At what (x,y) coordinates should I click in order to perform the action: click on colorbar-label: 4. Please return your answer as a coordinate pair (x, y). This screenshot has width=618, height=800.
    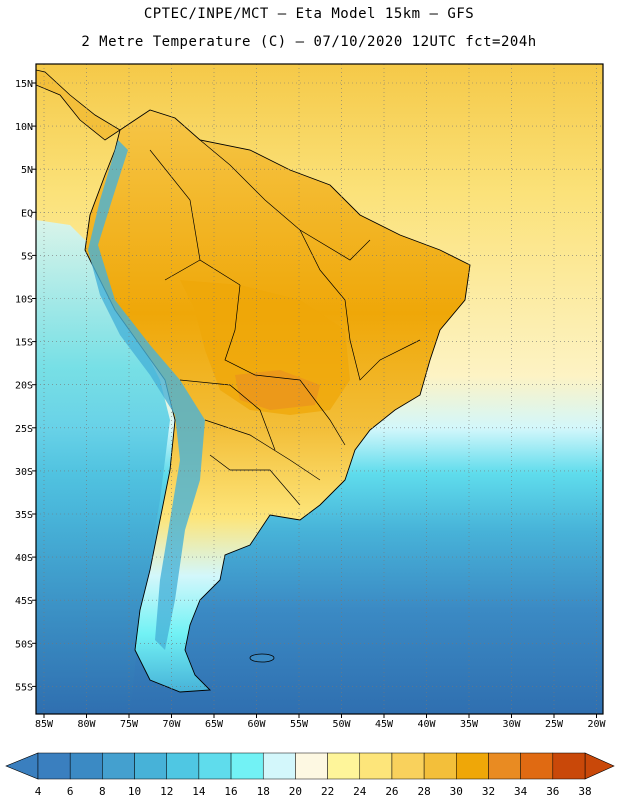
    Looking at the image, I should click on (38, 791).